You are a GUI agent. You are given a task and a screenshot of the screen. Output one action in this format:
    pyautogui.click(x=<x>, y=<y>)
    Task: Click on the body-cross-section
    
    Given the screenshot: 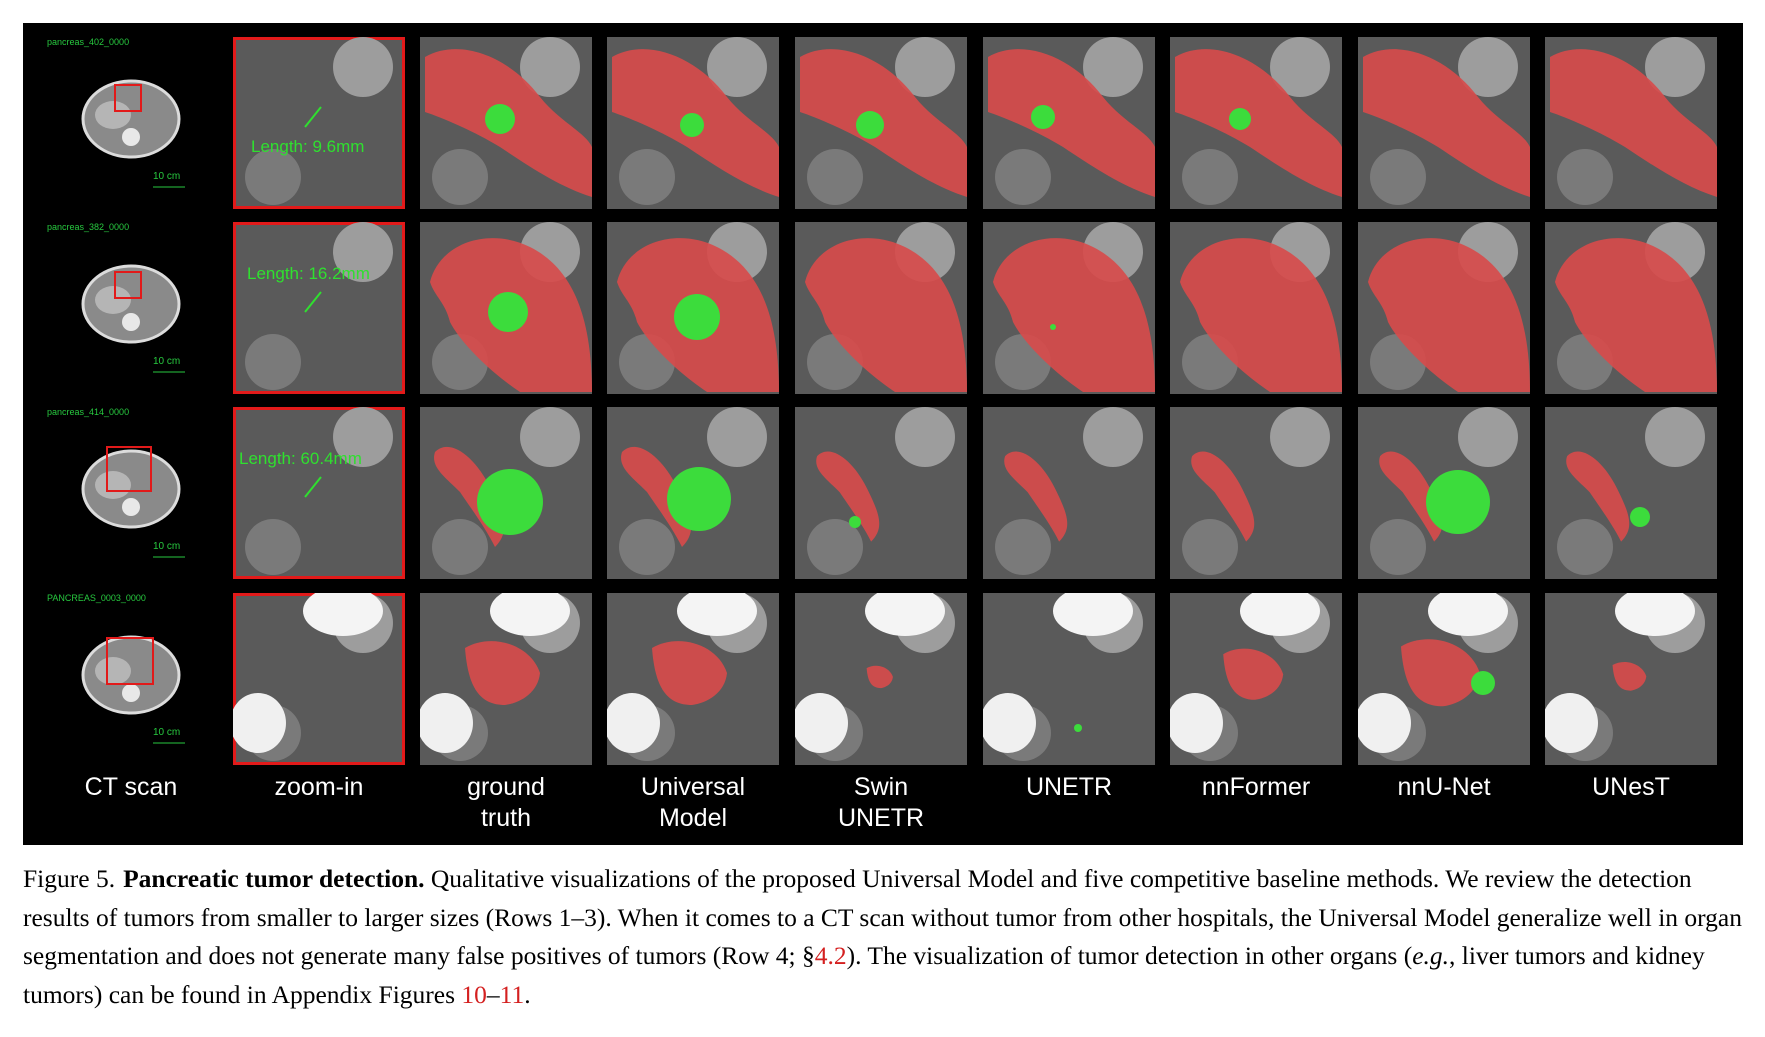 What is the action you would take?
    pyautogui.click(x=131, y=304)
    